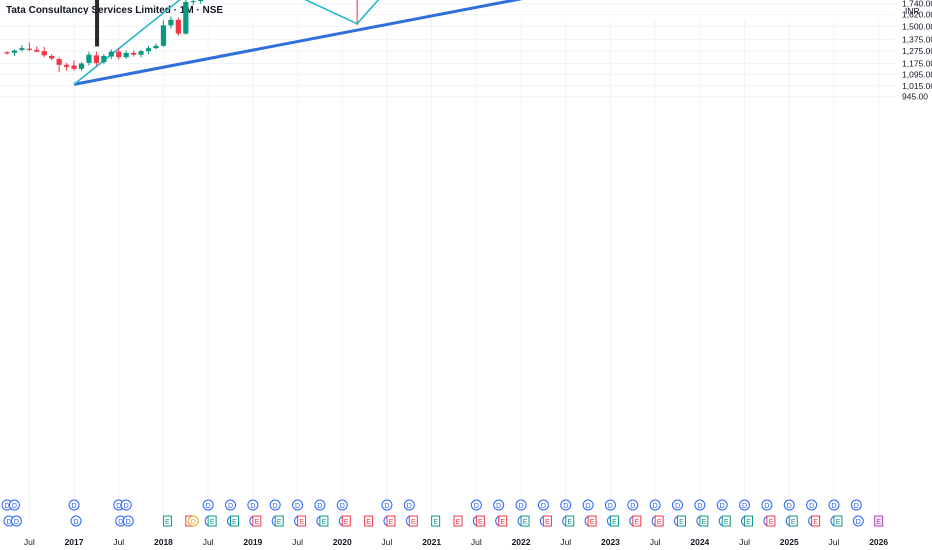  I want to click on zigzag-pattern, so click(472, 42).